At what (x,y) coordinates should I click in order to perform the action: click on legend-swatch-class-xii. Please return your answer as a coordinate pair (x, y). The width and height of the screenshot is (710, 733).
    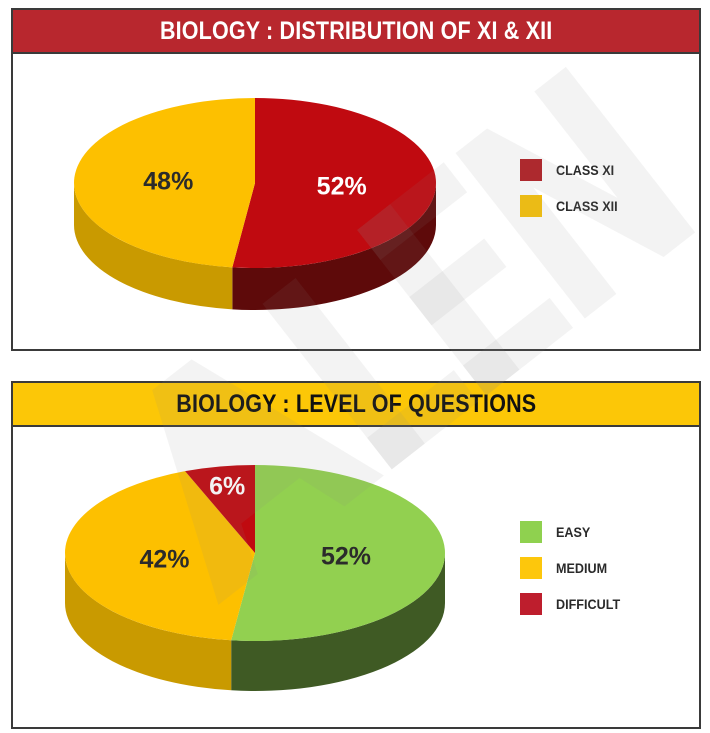
    Looking at the image, I should click on (531, 206).